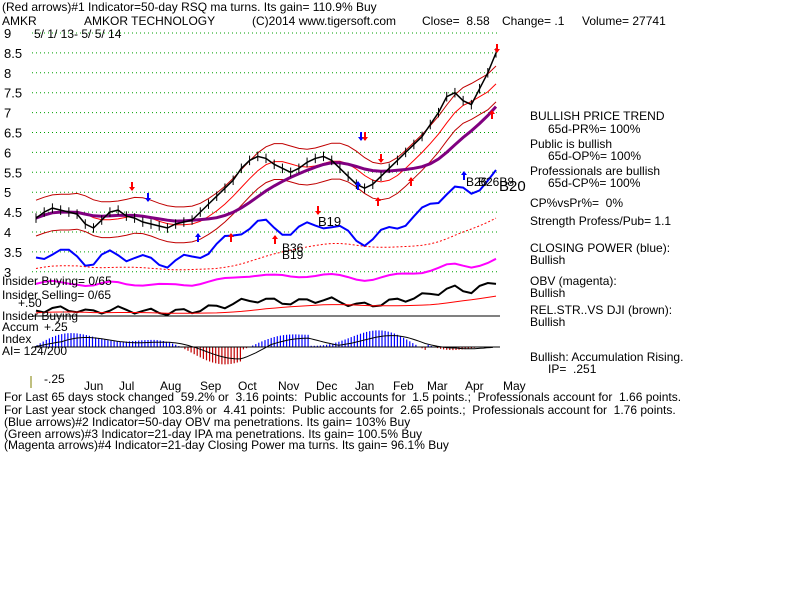 Image resolution: width=800 pixels, height=600 pixels. Describe the element at coordinates (595, 171) in the screenshot. I see `professionals-status: Professionals are bullish` at that location.